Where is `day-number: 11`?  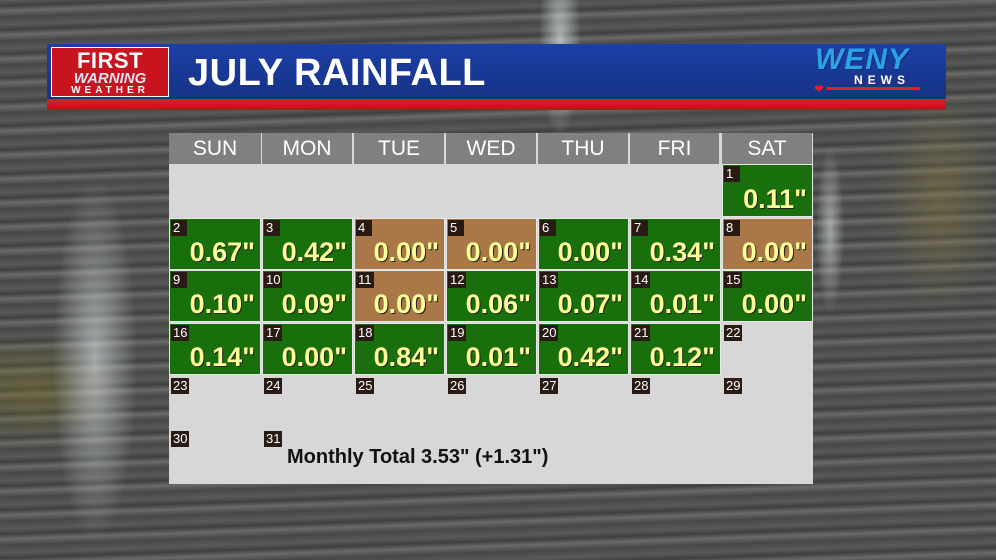
day-number: 11 is located at coordinates (365, 280).